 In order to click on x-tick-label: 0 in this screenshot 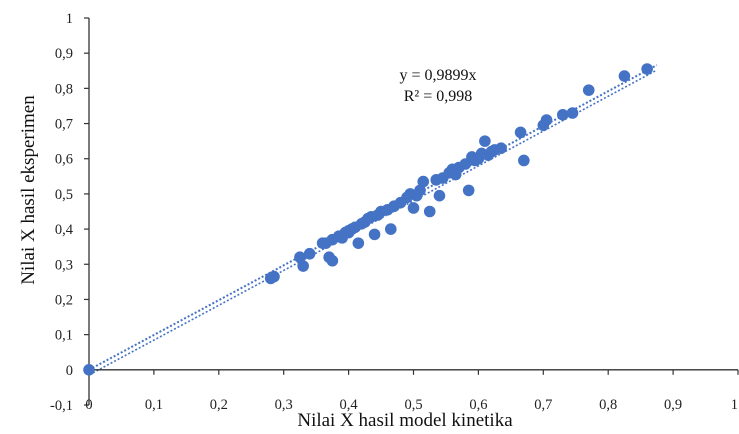, I will do `click(88, 405)`.